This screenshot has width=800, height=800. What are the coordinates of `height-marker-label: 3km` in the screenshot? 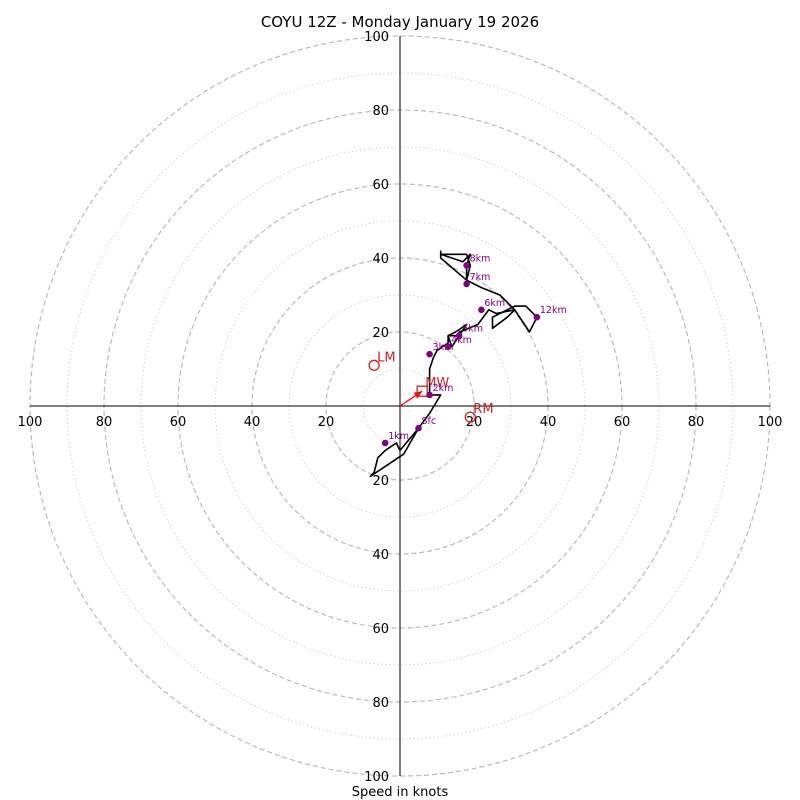 It's located at (443, 347).